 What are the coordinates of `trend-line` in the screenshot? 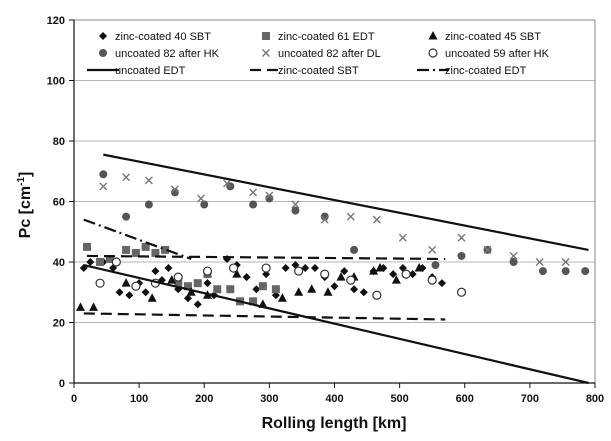 It's located at (266, 257).